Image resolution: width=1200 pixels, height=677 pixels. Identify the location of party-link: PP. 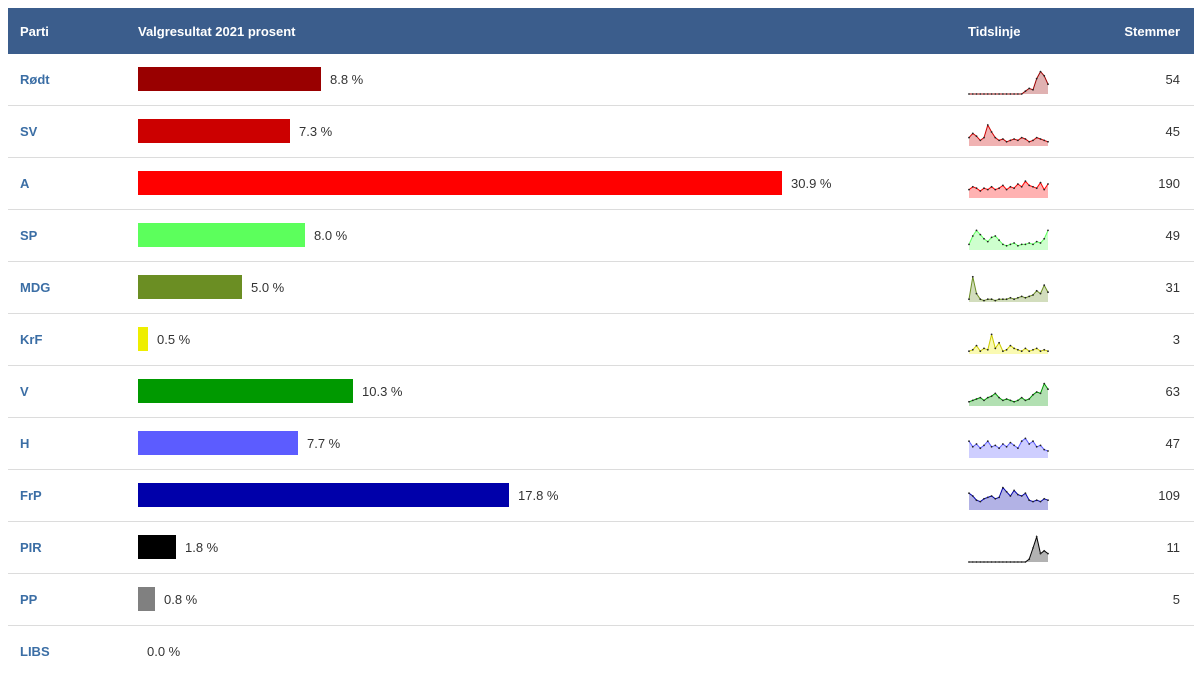
(29, 599).